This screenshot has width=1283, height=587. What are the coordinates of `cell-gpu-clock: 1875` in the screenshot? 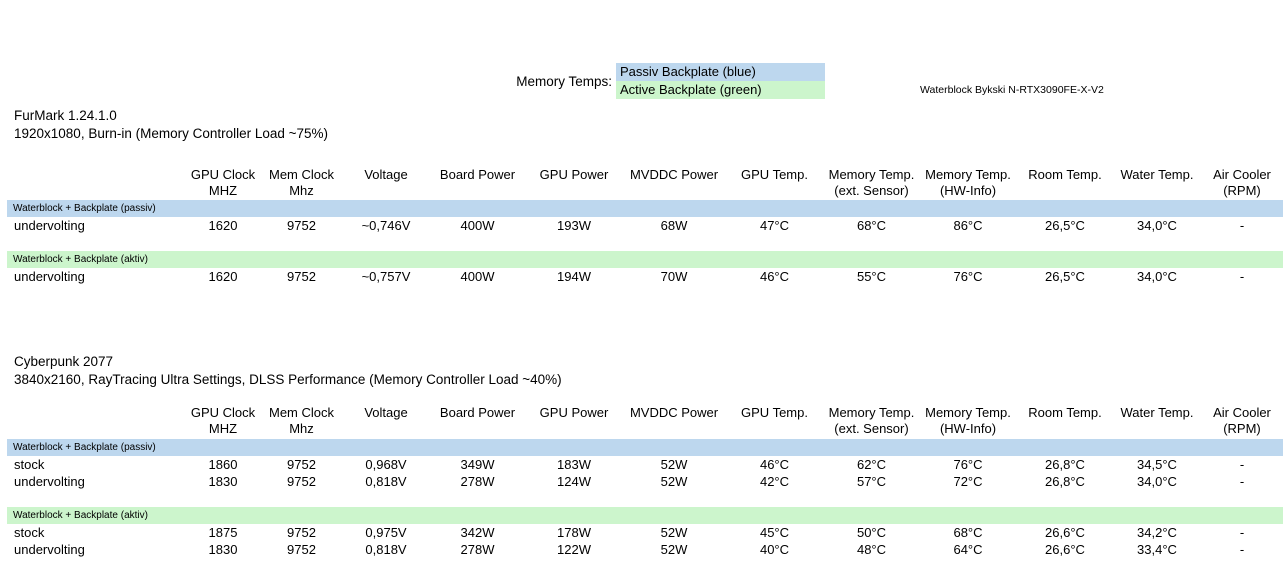 It's located at (223, 532).